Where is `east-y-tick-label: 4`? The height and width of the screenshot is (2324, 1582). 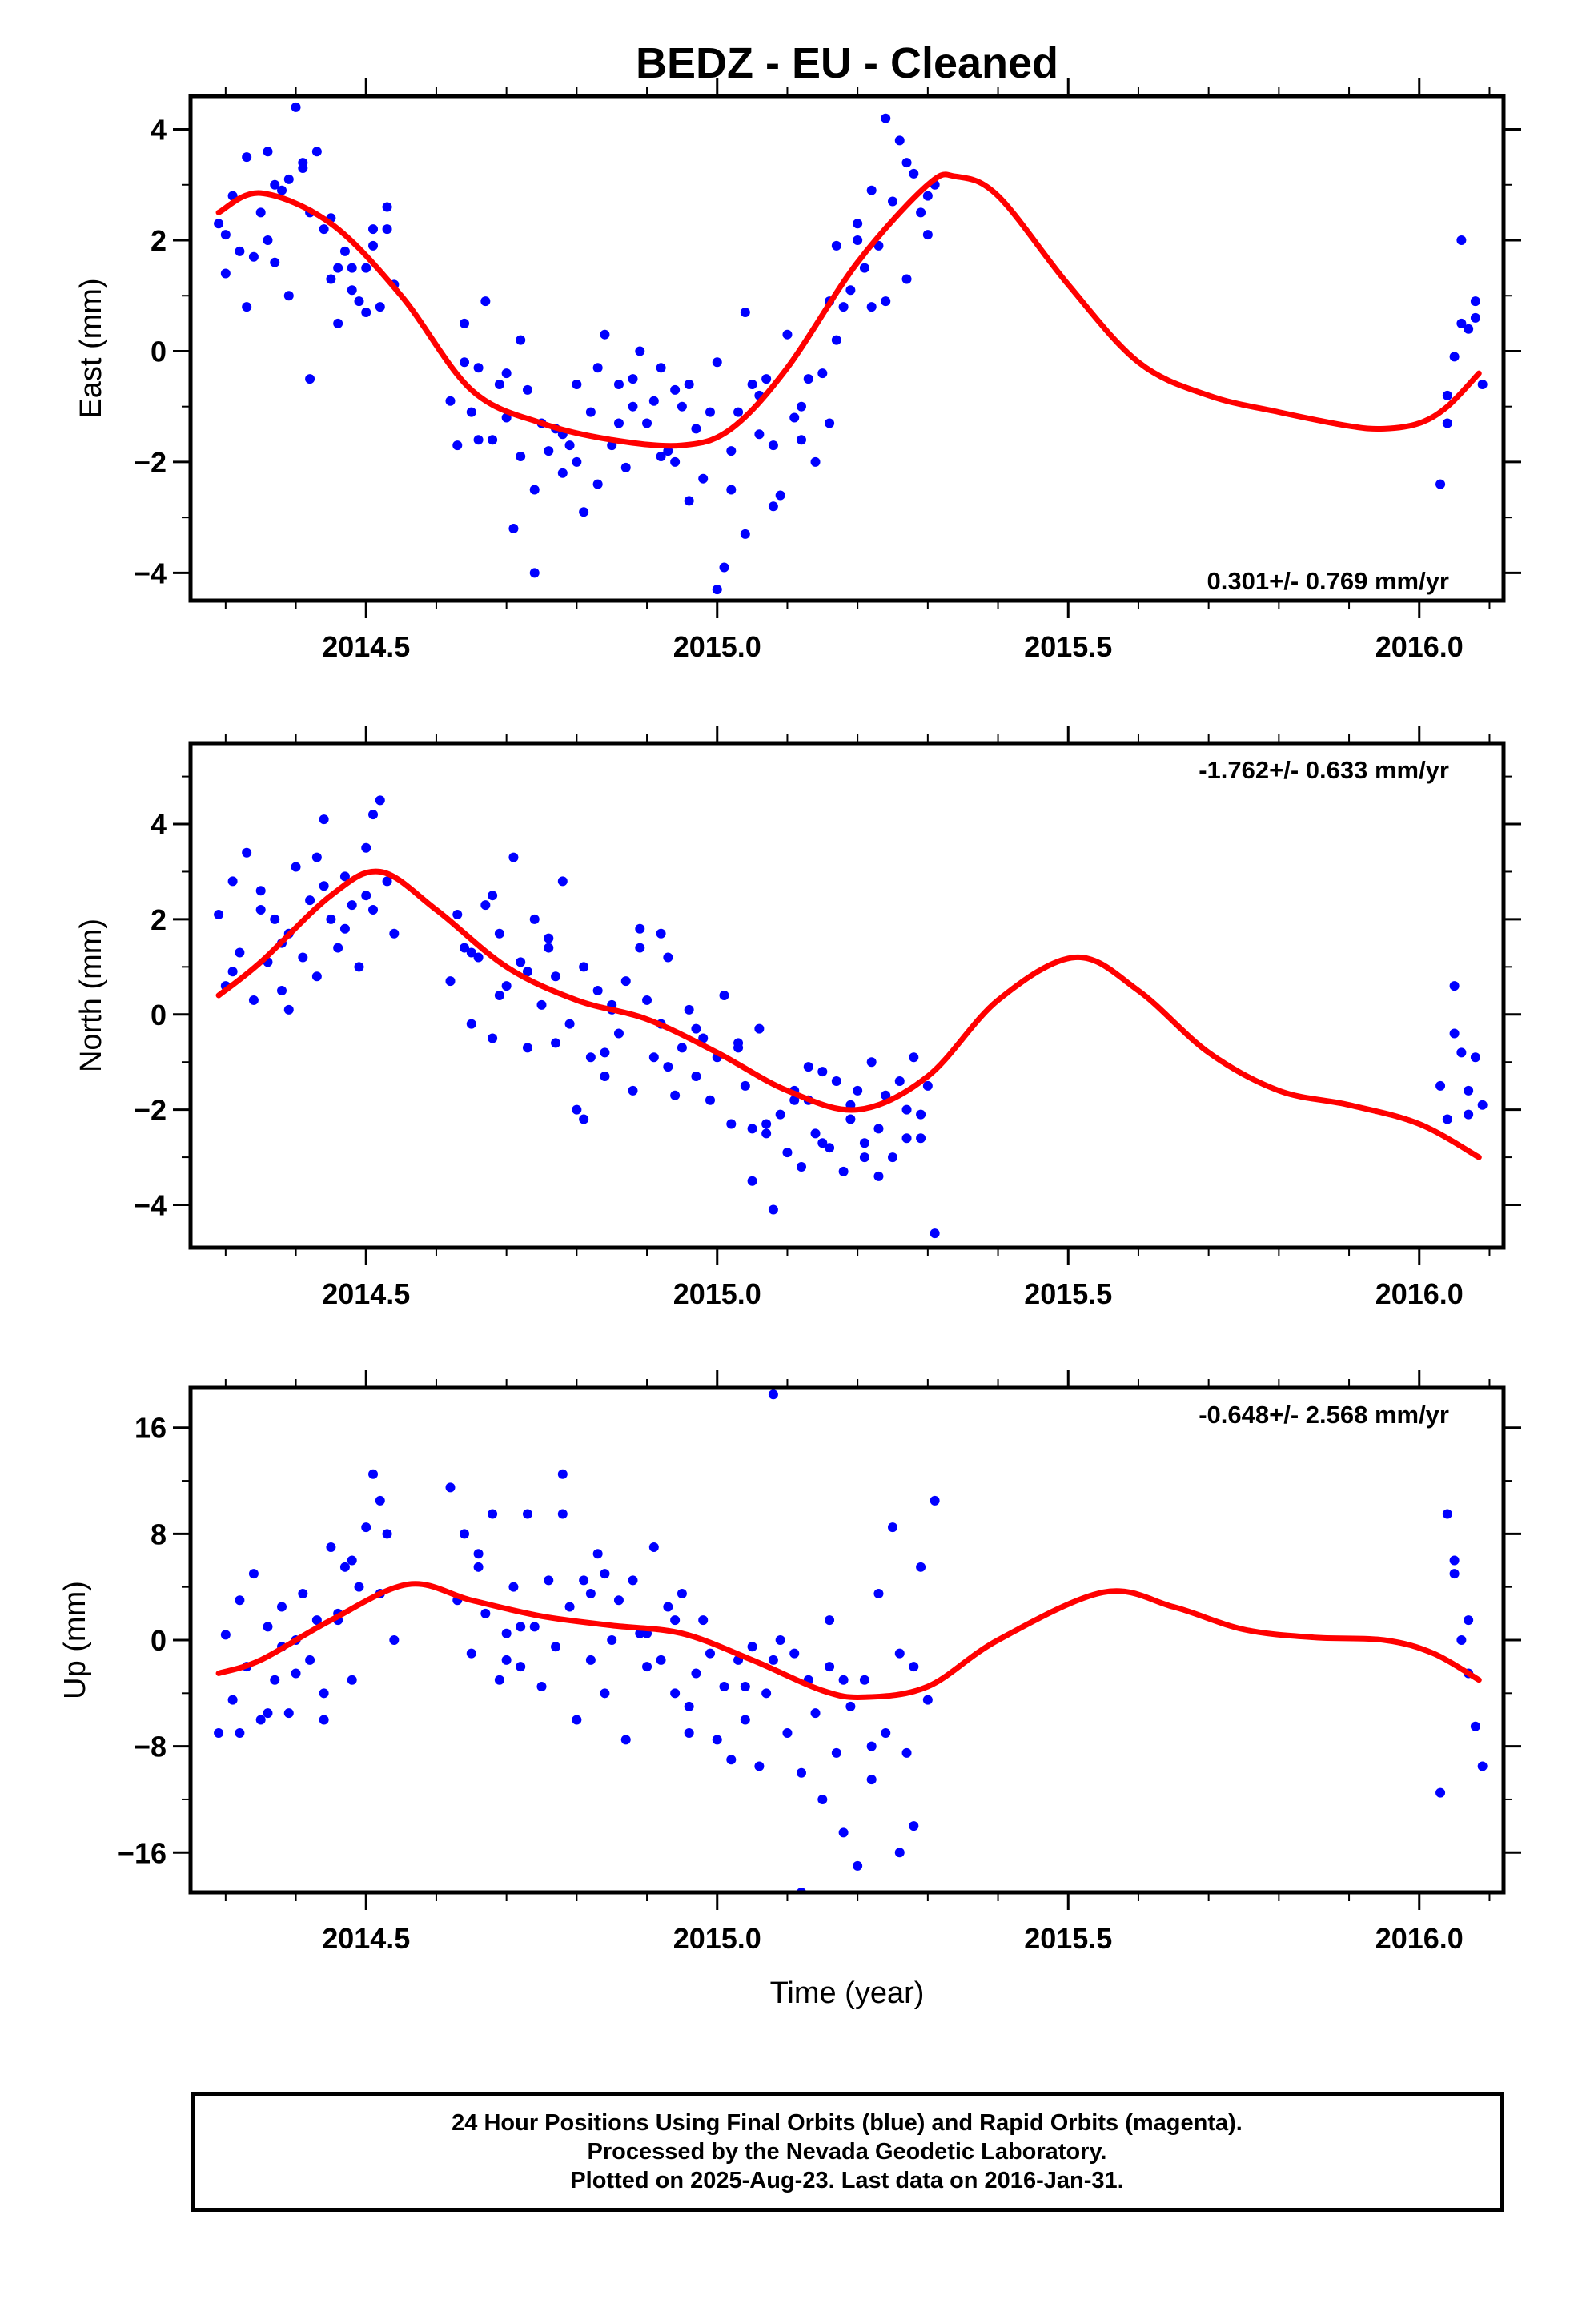
east-y-tick-label: 4 is located at coordinates (159, 130).